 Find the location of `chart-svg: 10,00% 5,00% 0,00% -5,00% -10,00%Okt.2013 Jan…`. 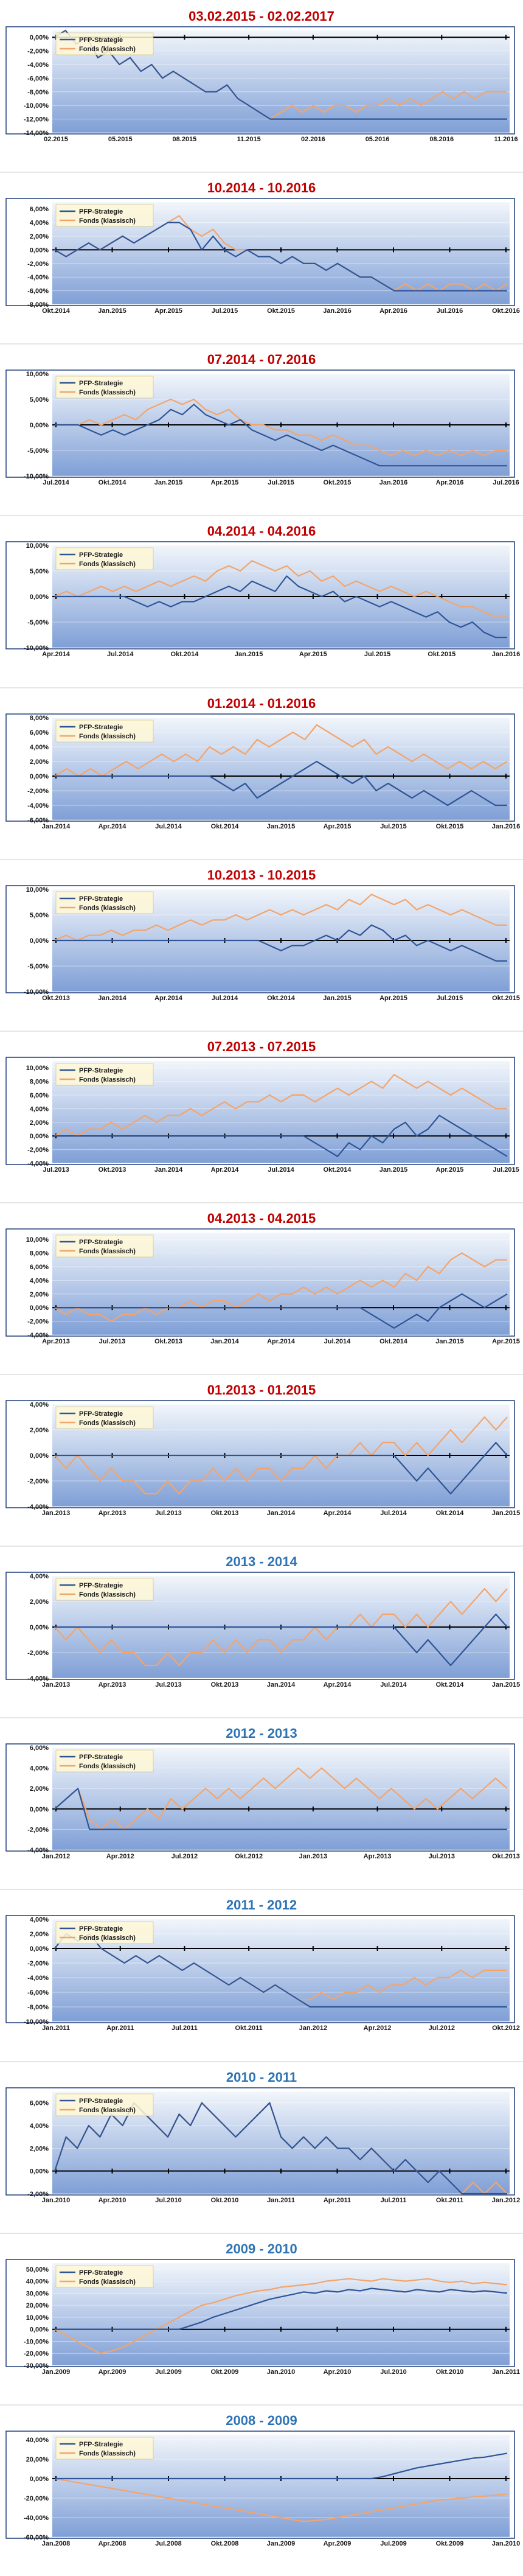

chart-svg: 10,00% 5,00% 0,00% -5,00% -10,00%Okt.2013 Jan… is located at coordinates (262, 943).